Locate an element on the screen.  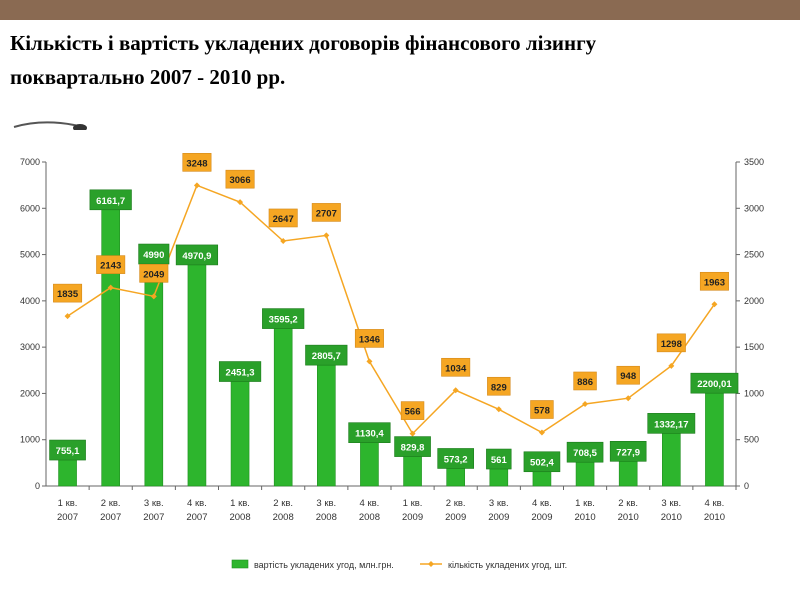
line-data-label-0: 1835 is located at coordinates (68, 294).